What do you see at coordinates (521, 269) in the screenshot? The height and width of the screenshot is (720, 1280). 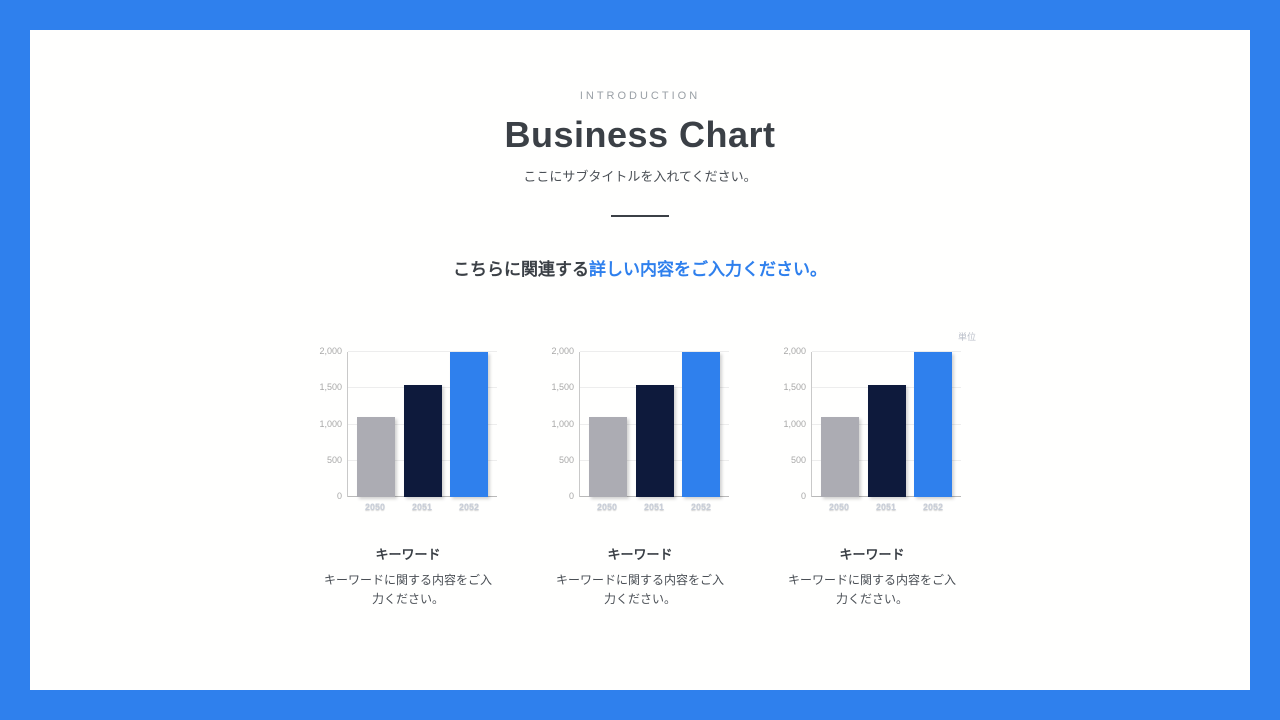 I see `lead-dark-text: こちらに関連する` at bounding box center [521, 269].